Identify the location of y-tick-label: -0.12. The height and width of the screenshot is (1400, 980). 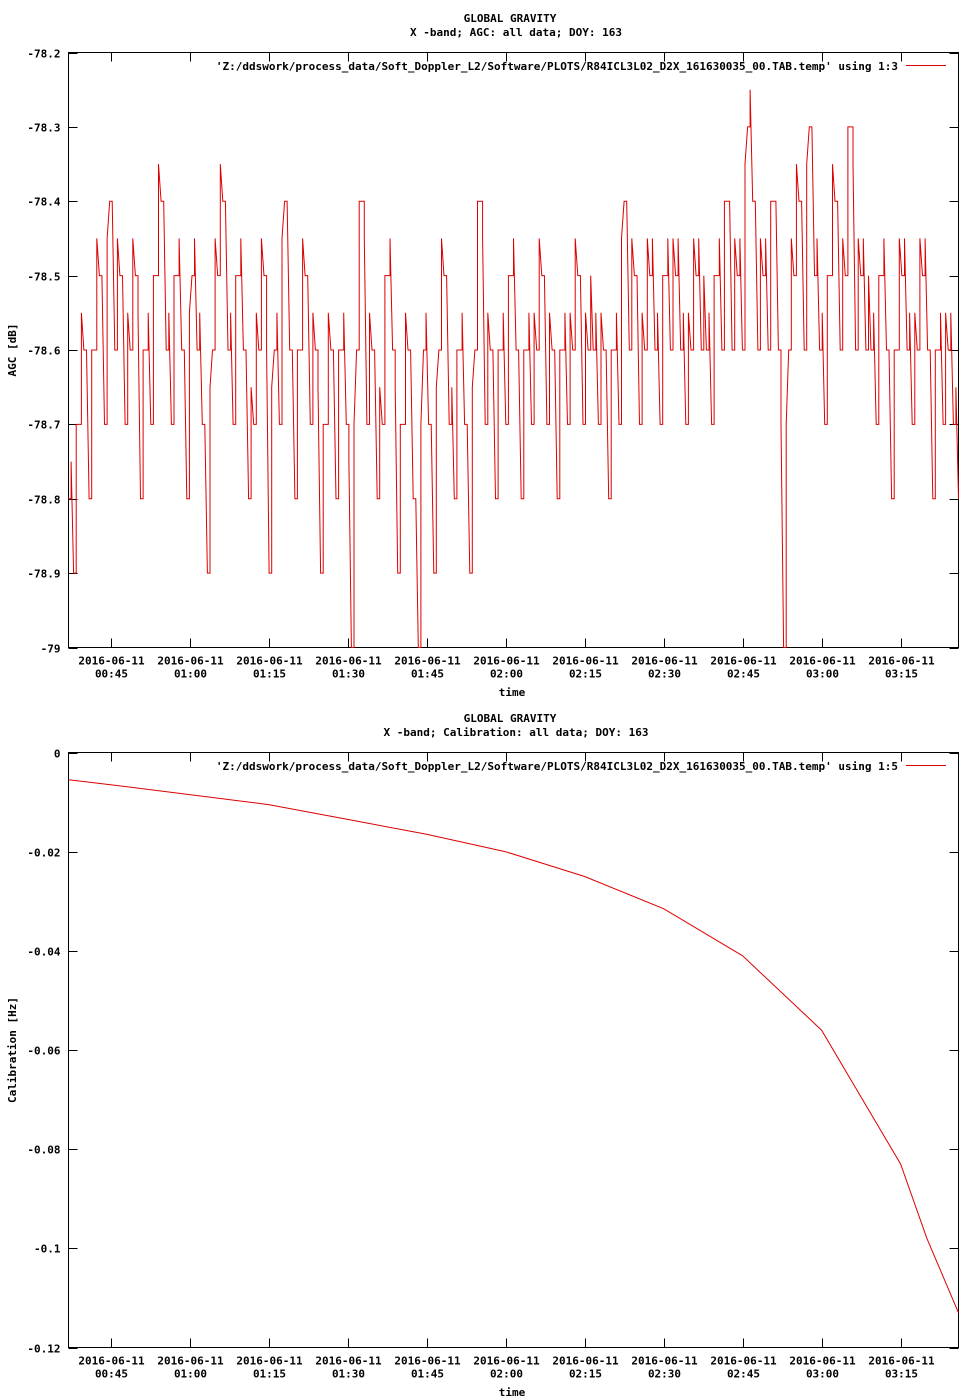
(43, 1349).